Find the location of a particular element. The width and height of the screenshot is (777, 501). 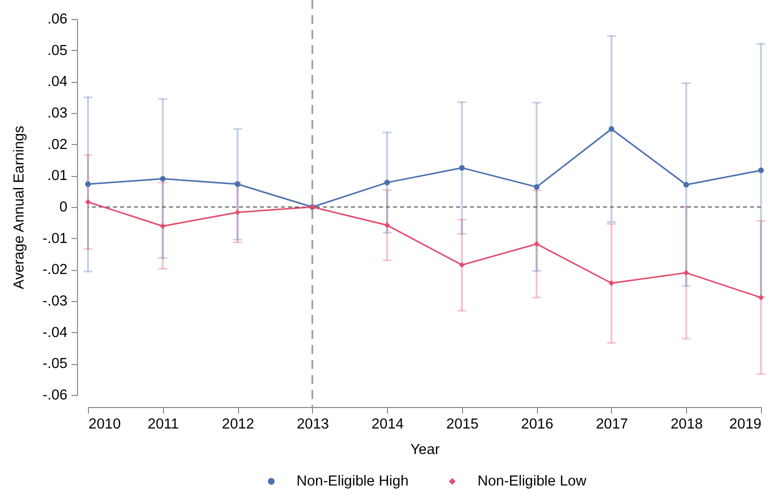

y-axis-title: Average Annual Earnings is located at coordinates (20, 208).